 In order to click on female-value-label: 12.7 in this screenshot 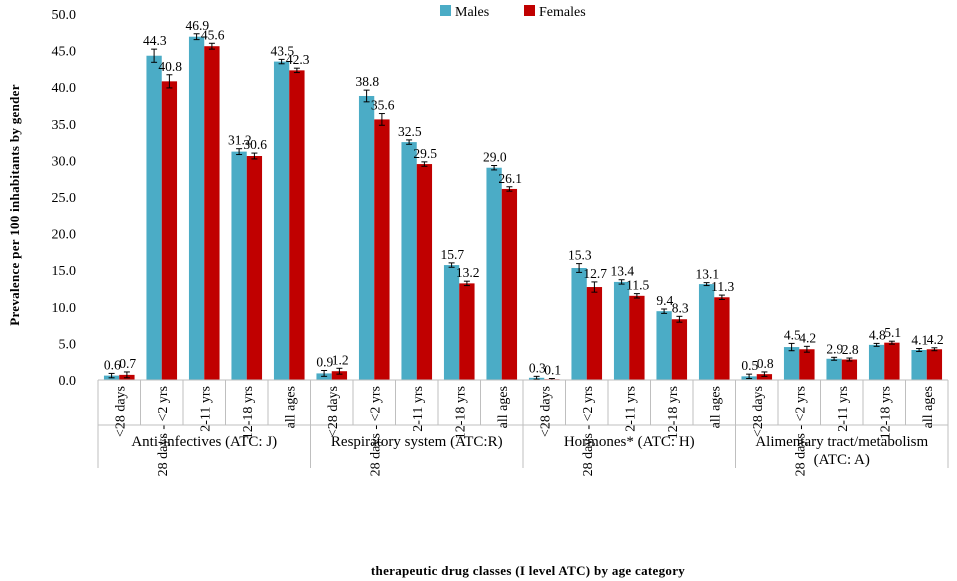, I will do `click(595, 273)`.